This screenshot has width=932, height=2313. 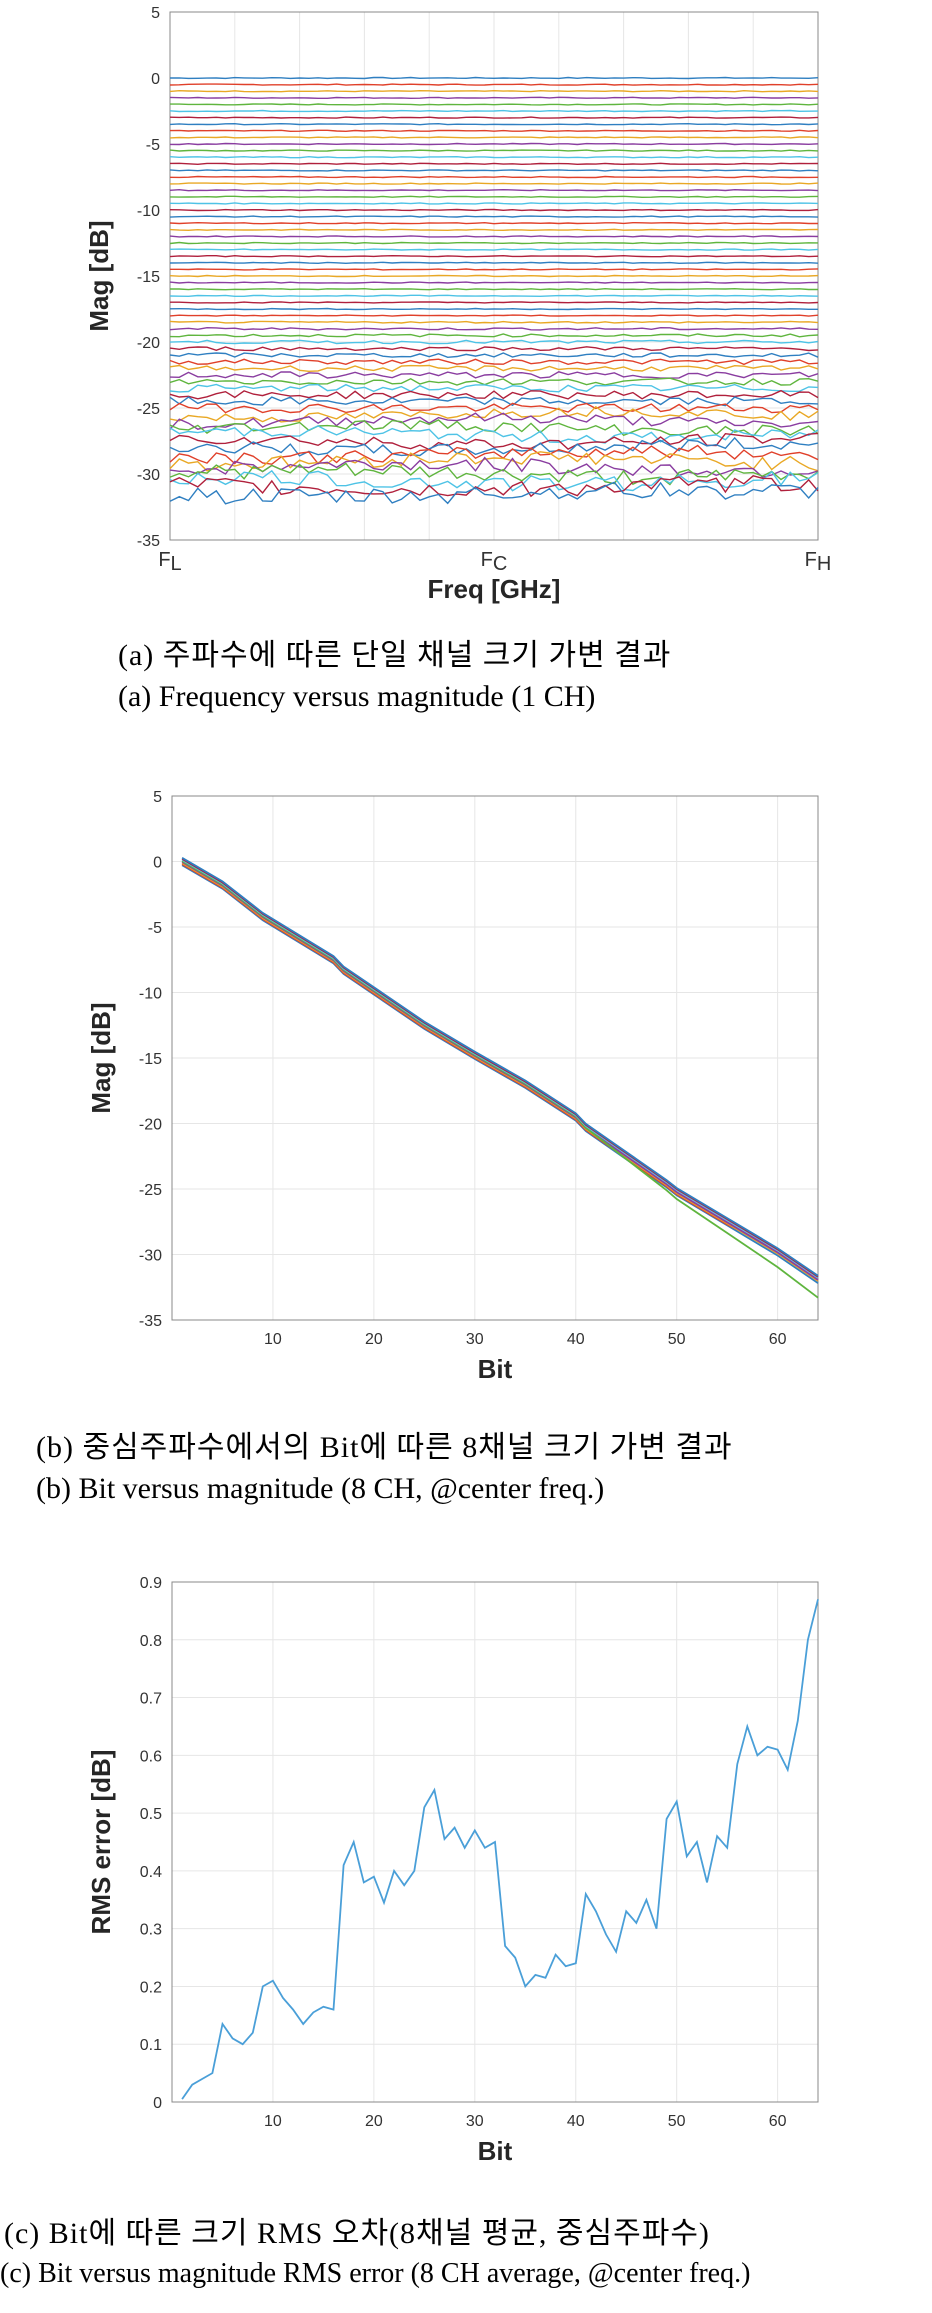 I want to click on y-tick-label: -35, so click(x=150, y=1321).